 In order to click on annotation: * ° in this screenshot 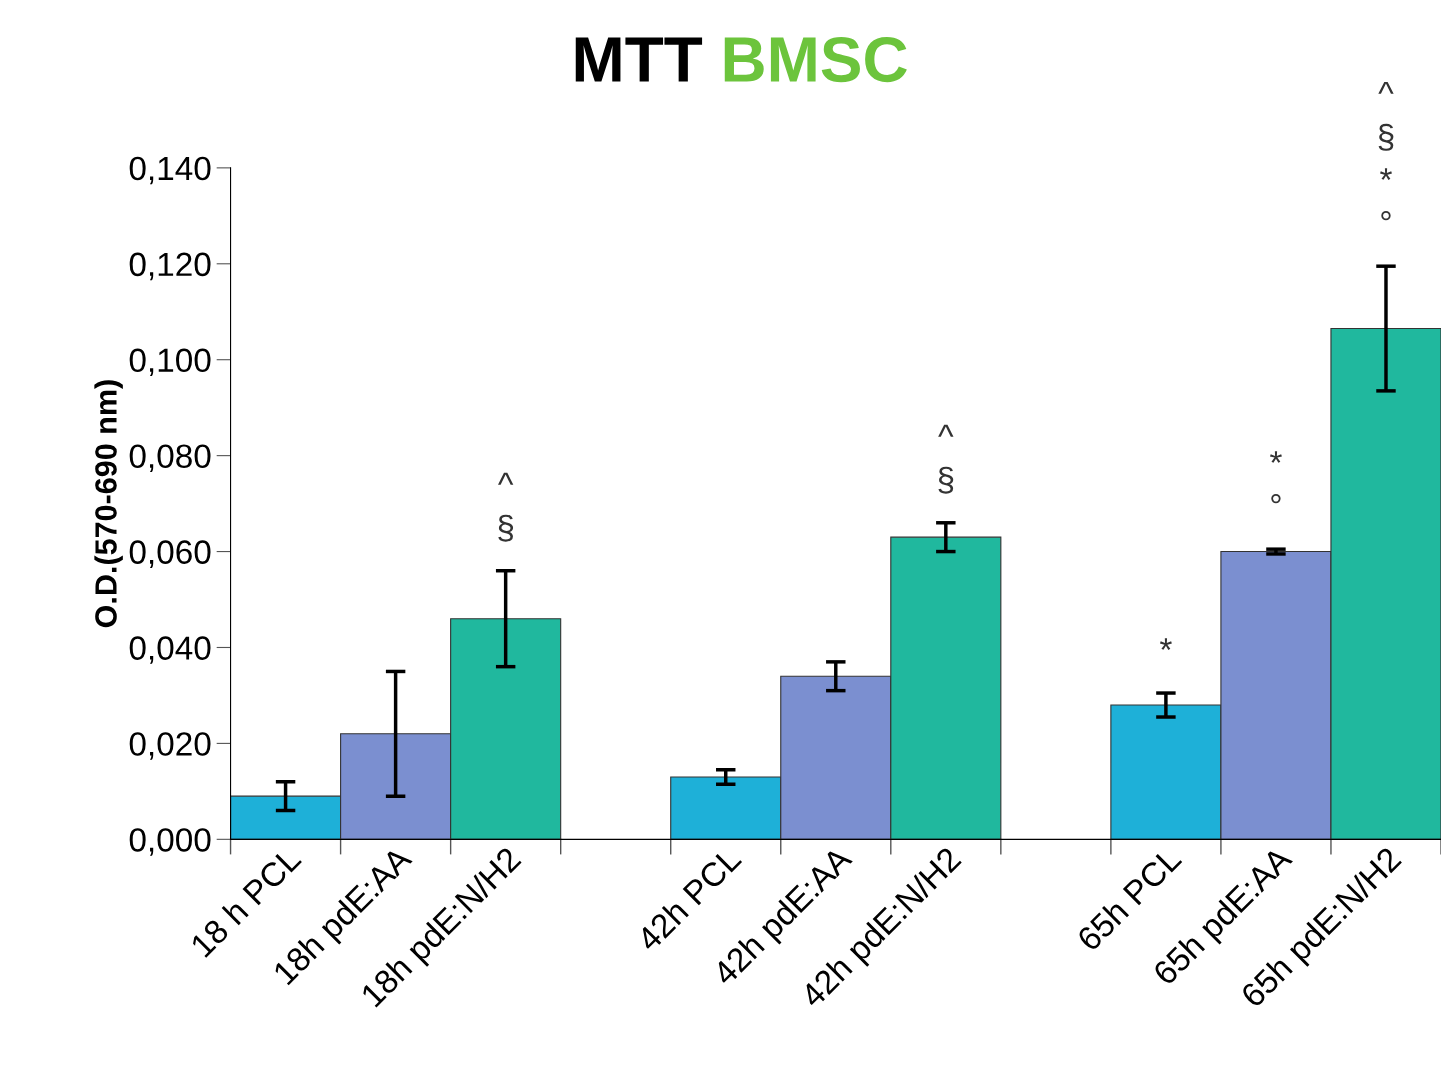, I will do `click(1275, 477)`.